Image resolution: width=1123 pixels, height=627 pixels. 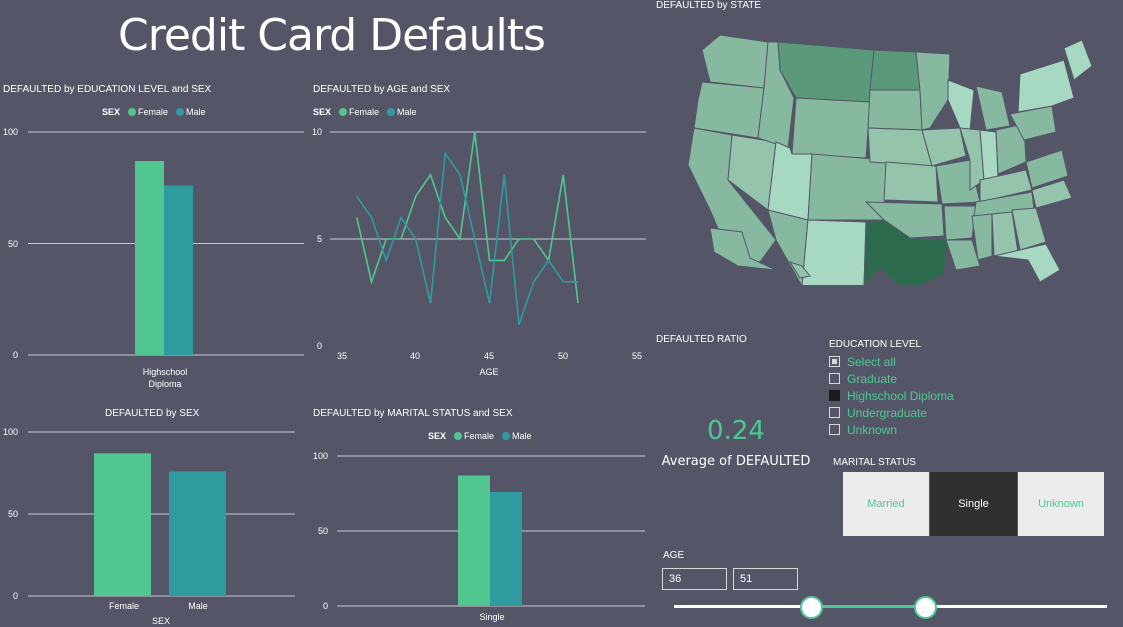 I want to click on state-iowa, so click(x=944, y=147).